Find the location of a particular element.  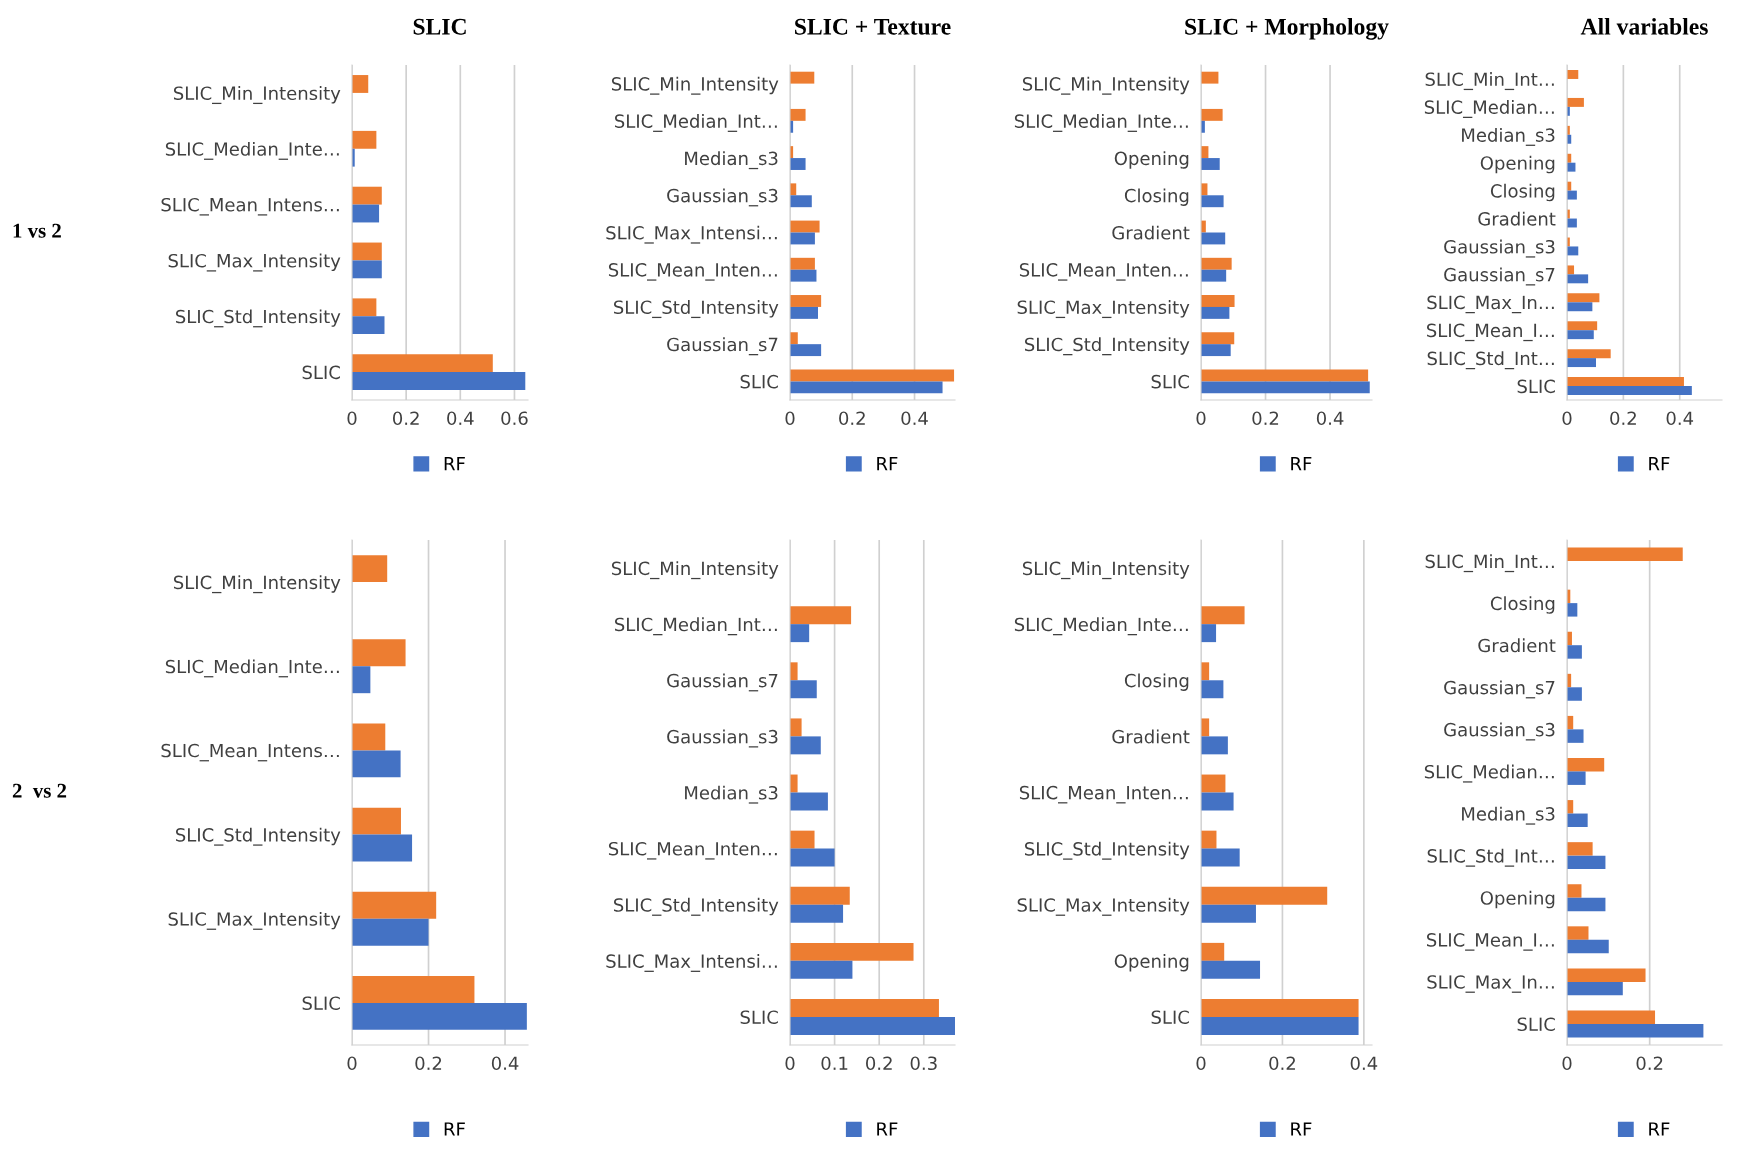

y-tick-label: SLIC_Max_Intensity is located at coordinates (254, 262).